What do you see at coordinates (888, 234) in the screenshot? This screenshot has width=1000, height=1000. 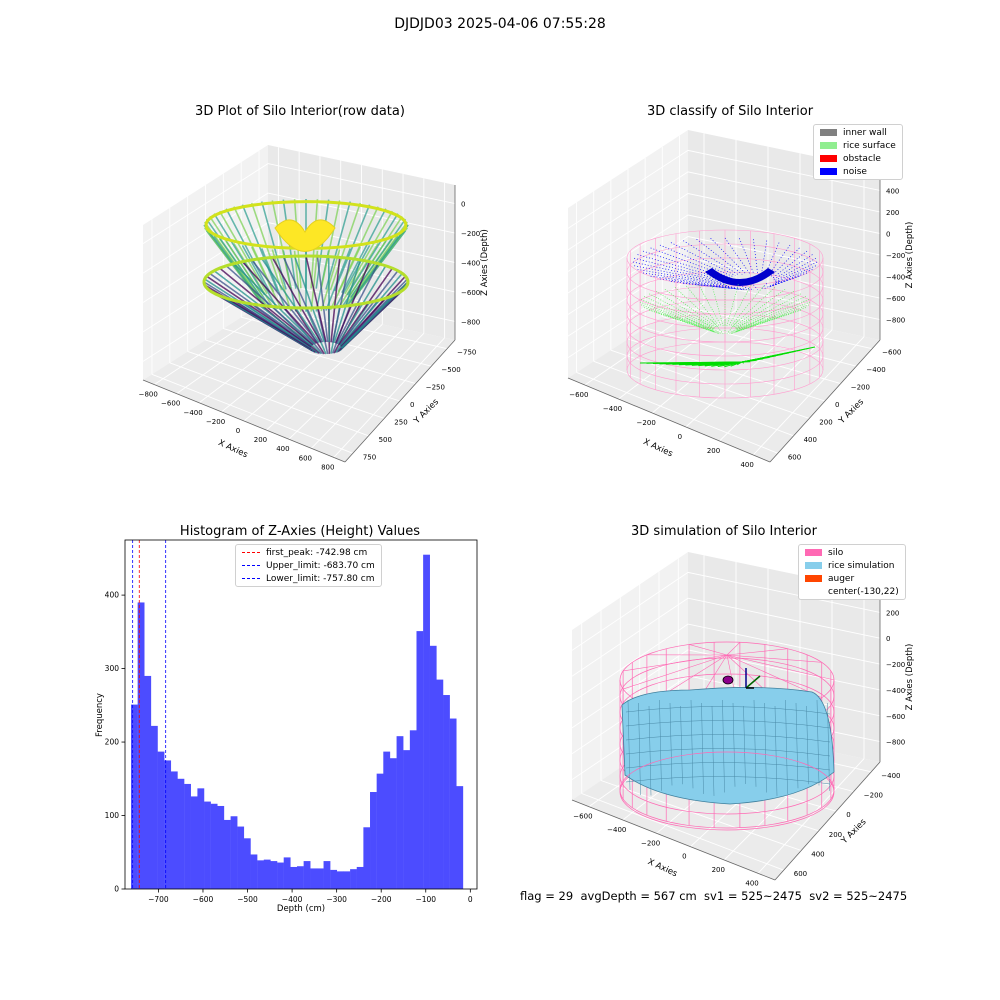 I see `z-tick-label: 0` at bounding box center [888, 234].